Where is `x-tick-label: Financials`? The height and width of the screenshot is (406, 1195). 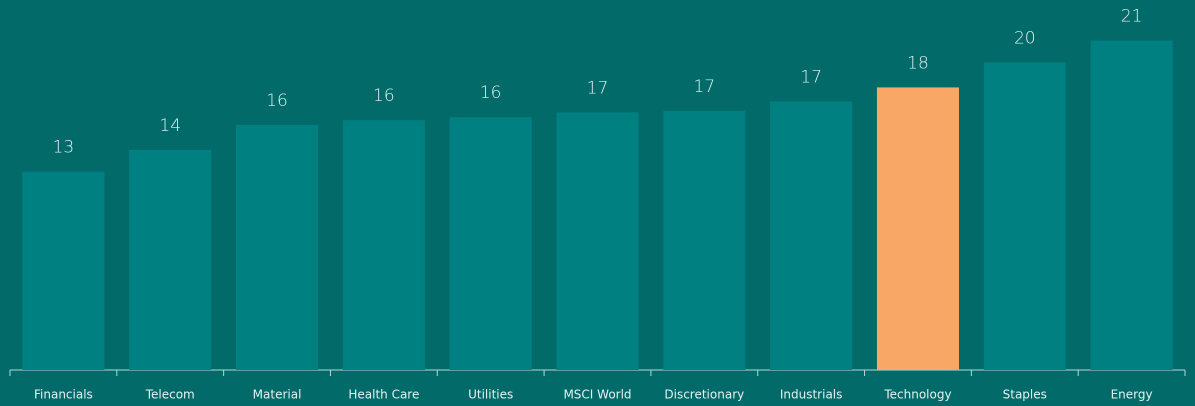
x-tick-label: Financials is located at coordinates (63, 395).